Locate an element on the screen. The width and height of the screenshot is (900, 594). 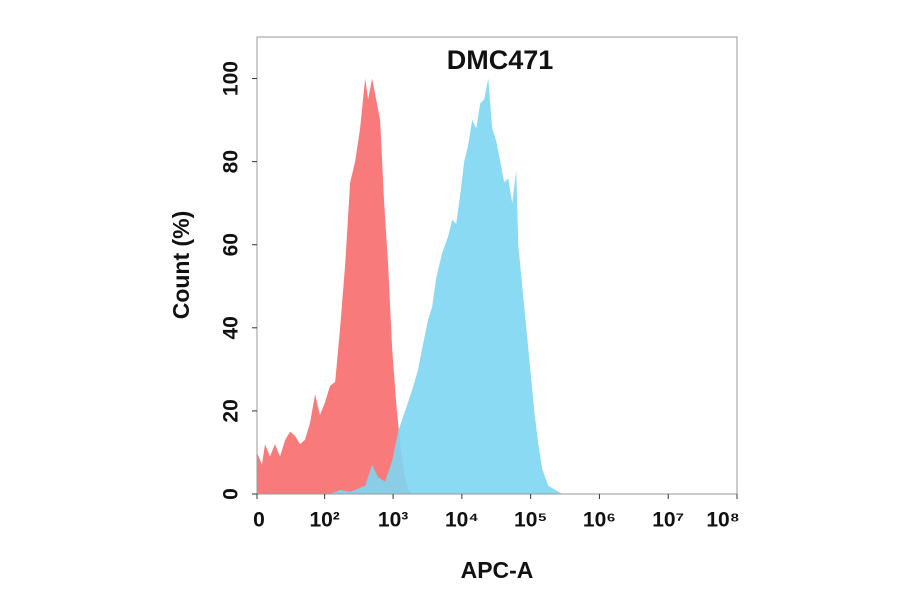
chart-title: DMC471 is located at coordinates (500, 60).